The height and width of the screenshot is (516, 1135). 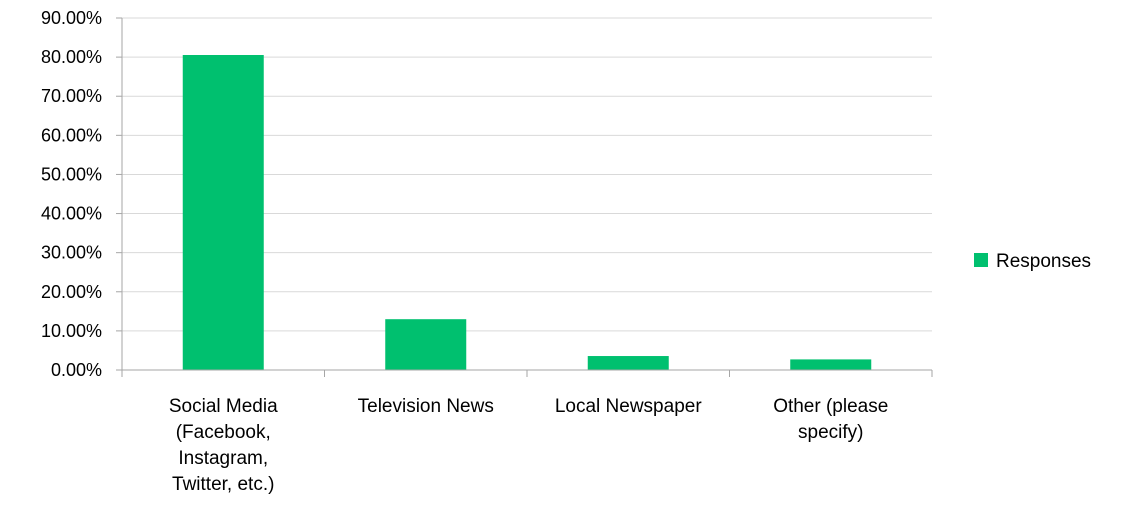 I want to click on y-tick-label: 20.00%, so click(x=71, y=292).